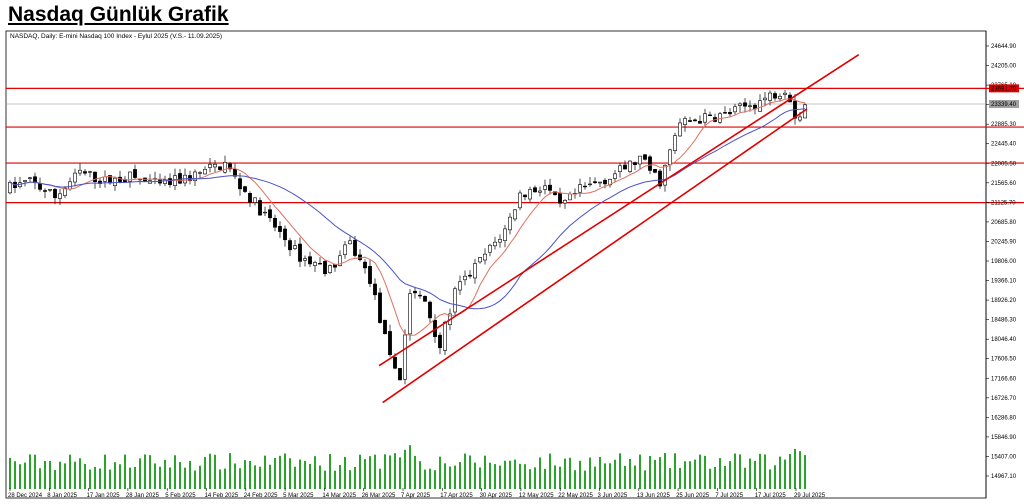 The height and width of the screenshot is (504, 1024). Describe the element at coordinates (654, 496) in the screenshot. I see `x-tick-label: 13 Jun 2025` at that location.